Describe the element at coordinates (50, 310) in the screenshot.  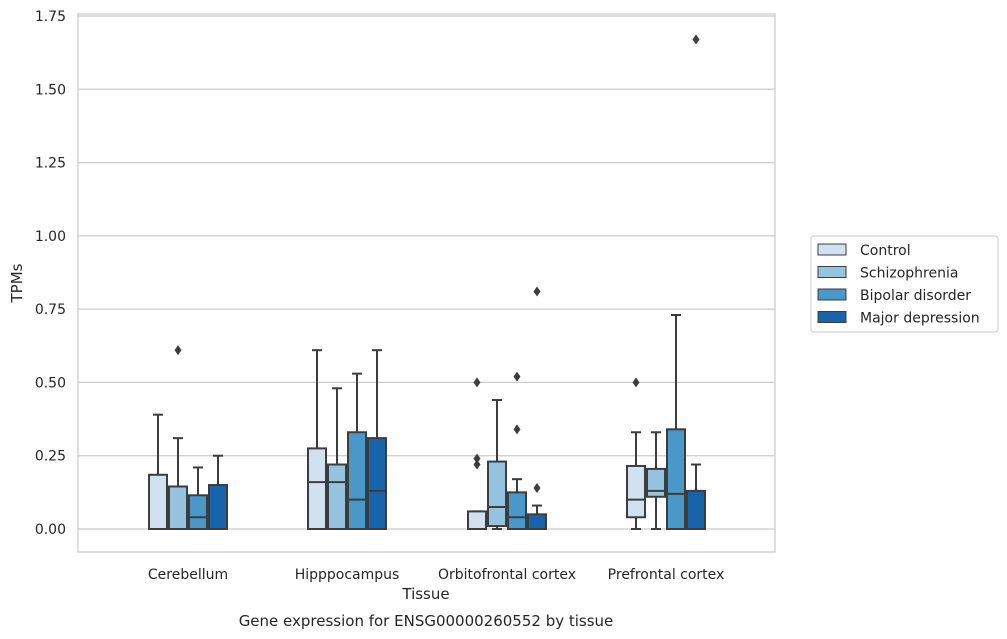
I see `y-tick-label: 0.75` at that location.